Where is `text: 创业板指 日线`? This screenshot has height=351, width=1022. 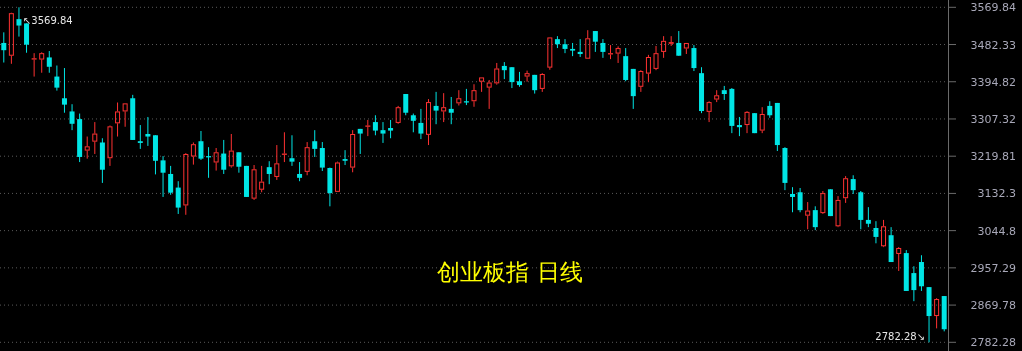
text: 创业板指 日线 is located at coordinates (510, 272).